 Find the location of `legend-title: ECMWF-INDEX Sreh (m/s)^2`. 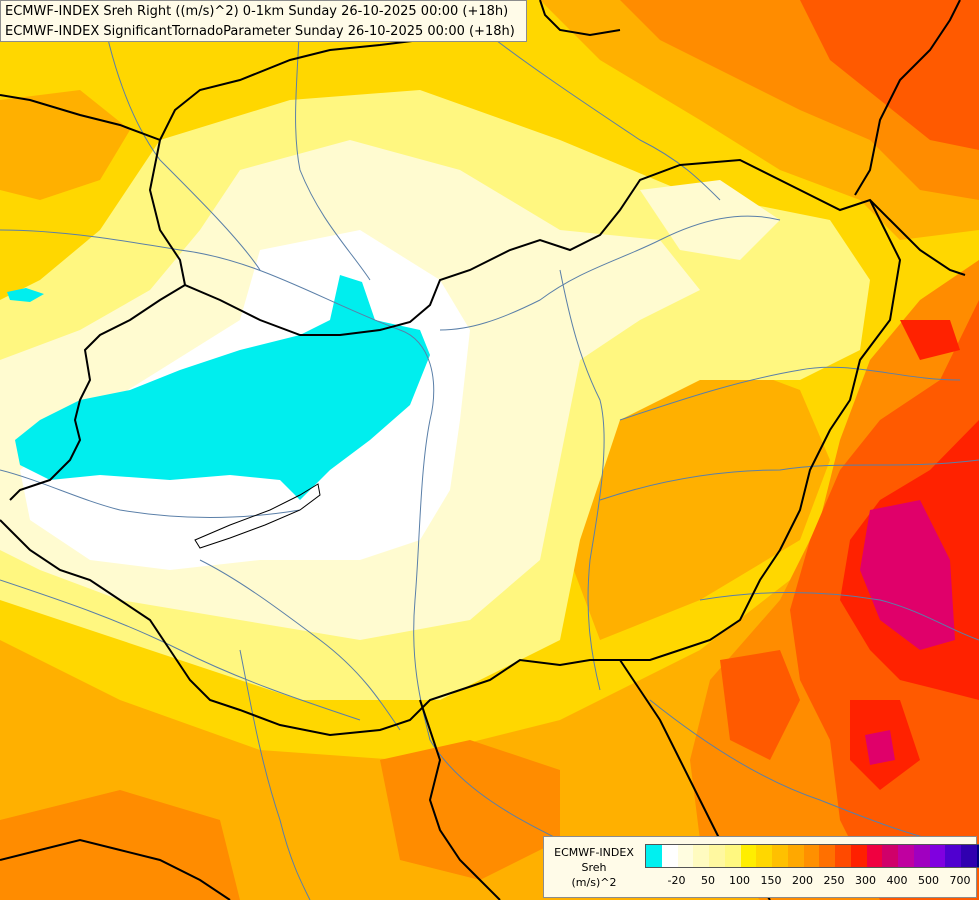

legend-title: ECMWF-INDEX Sreh (m/s)^2 is located at coordinates (594, 867).